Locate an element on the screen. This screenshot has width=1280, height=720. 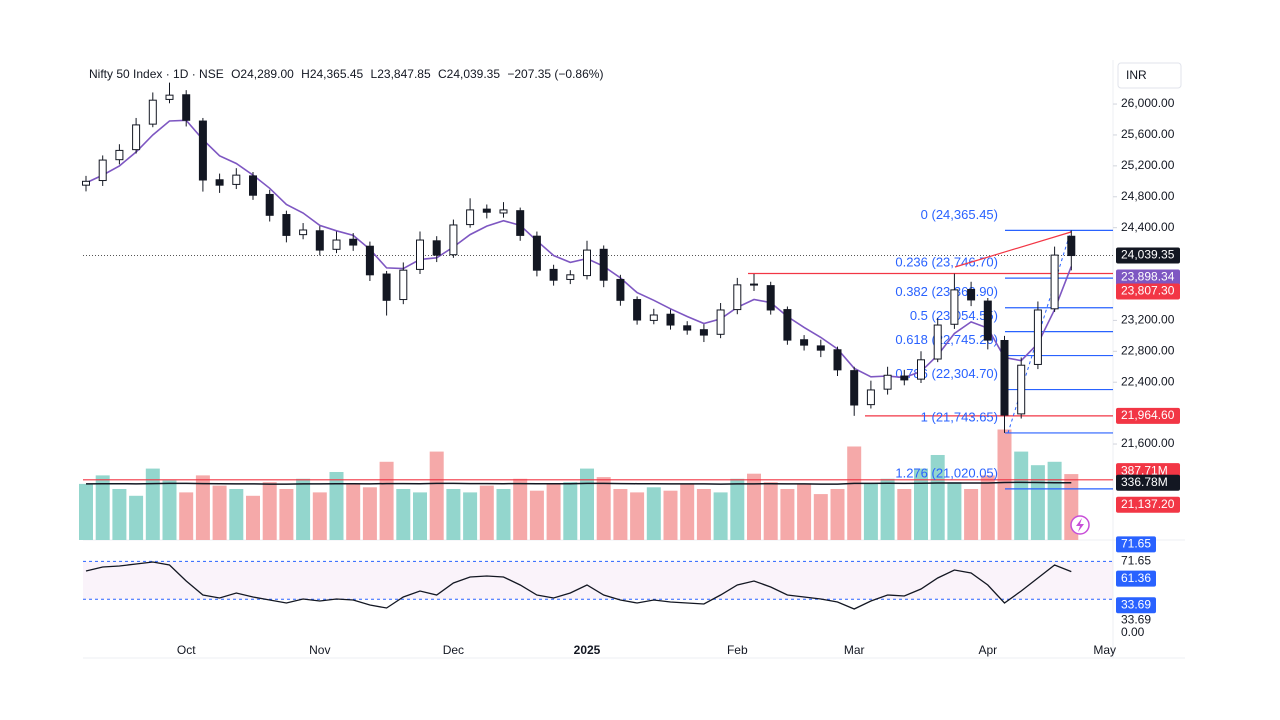
currency: INR is located at coordinates (1136, 75).